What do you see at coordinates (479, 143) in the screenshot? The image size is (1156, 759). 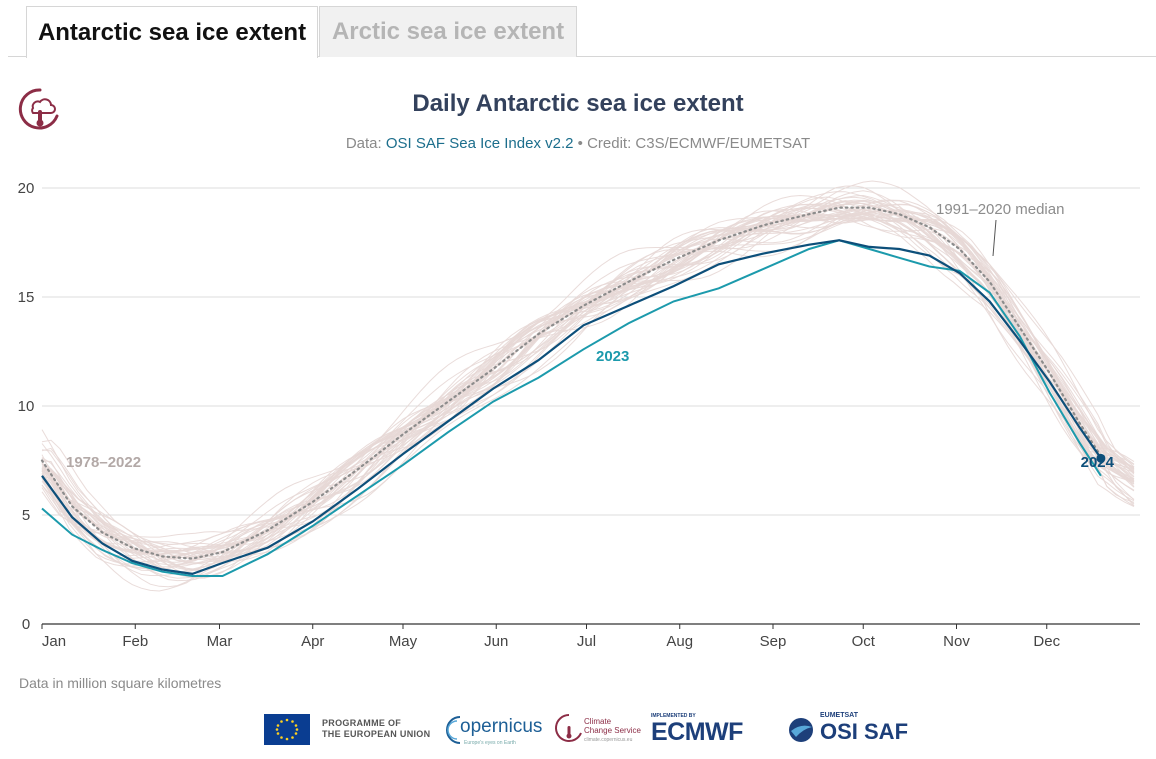 I see `data-source-link: OSI SAF Sea Ice Index v2.2` at bounding box center [479, 143].